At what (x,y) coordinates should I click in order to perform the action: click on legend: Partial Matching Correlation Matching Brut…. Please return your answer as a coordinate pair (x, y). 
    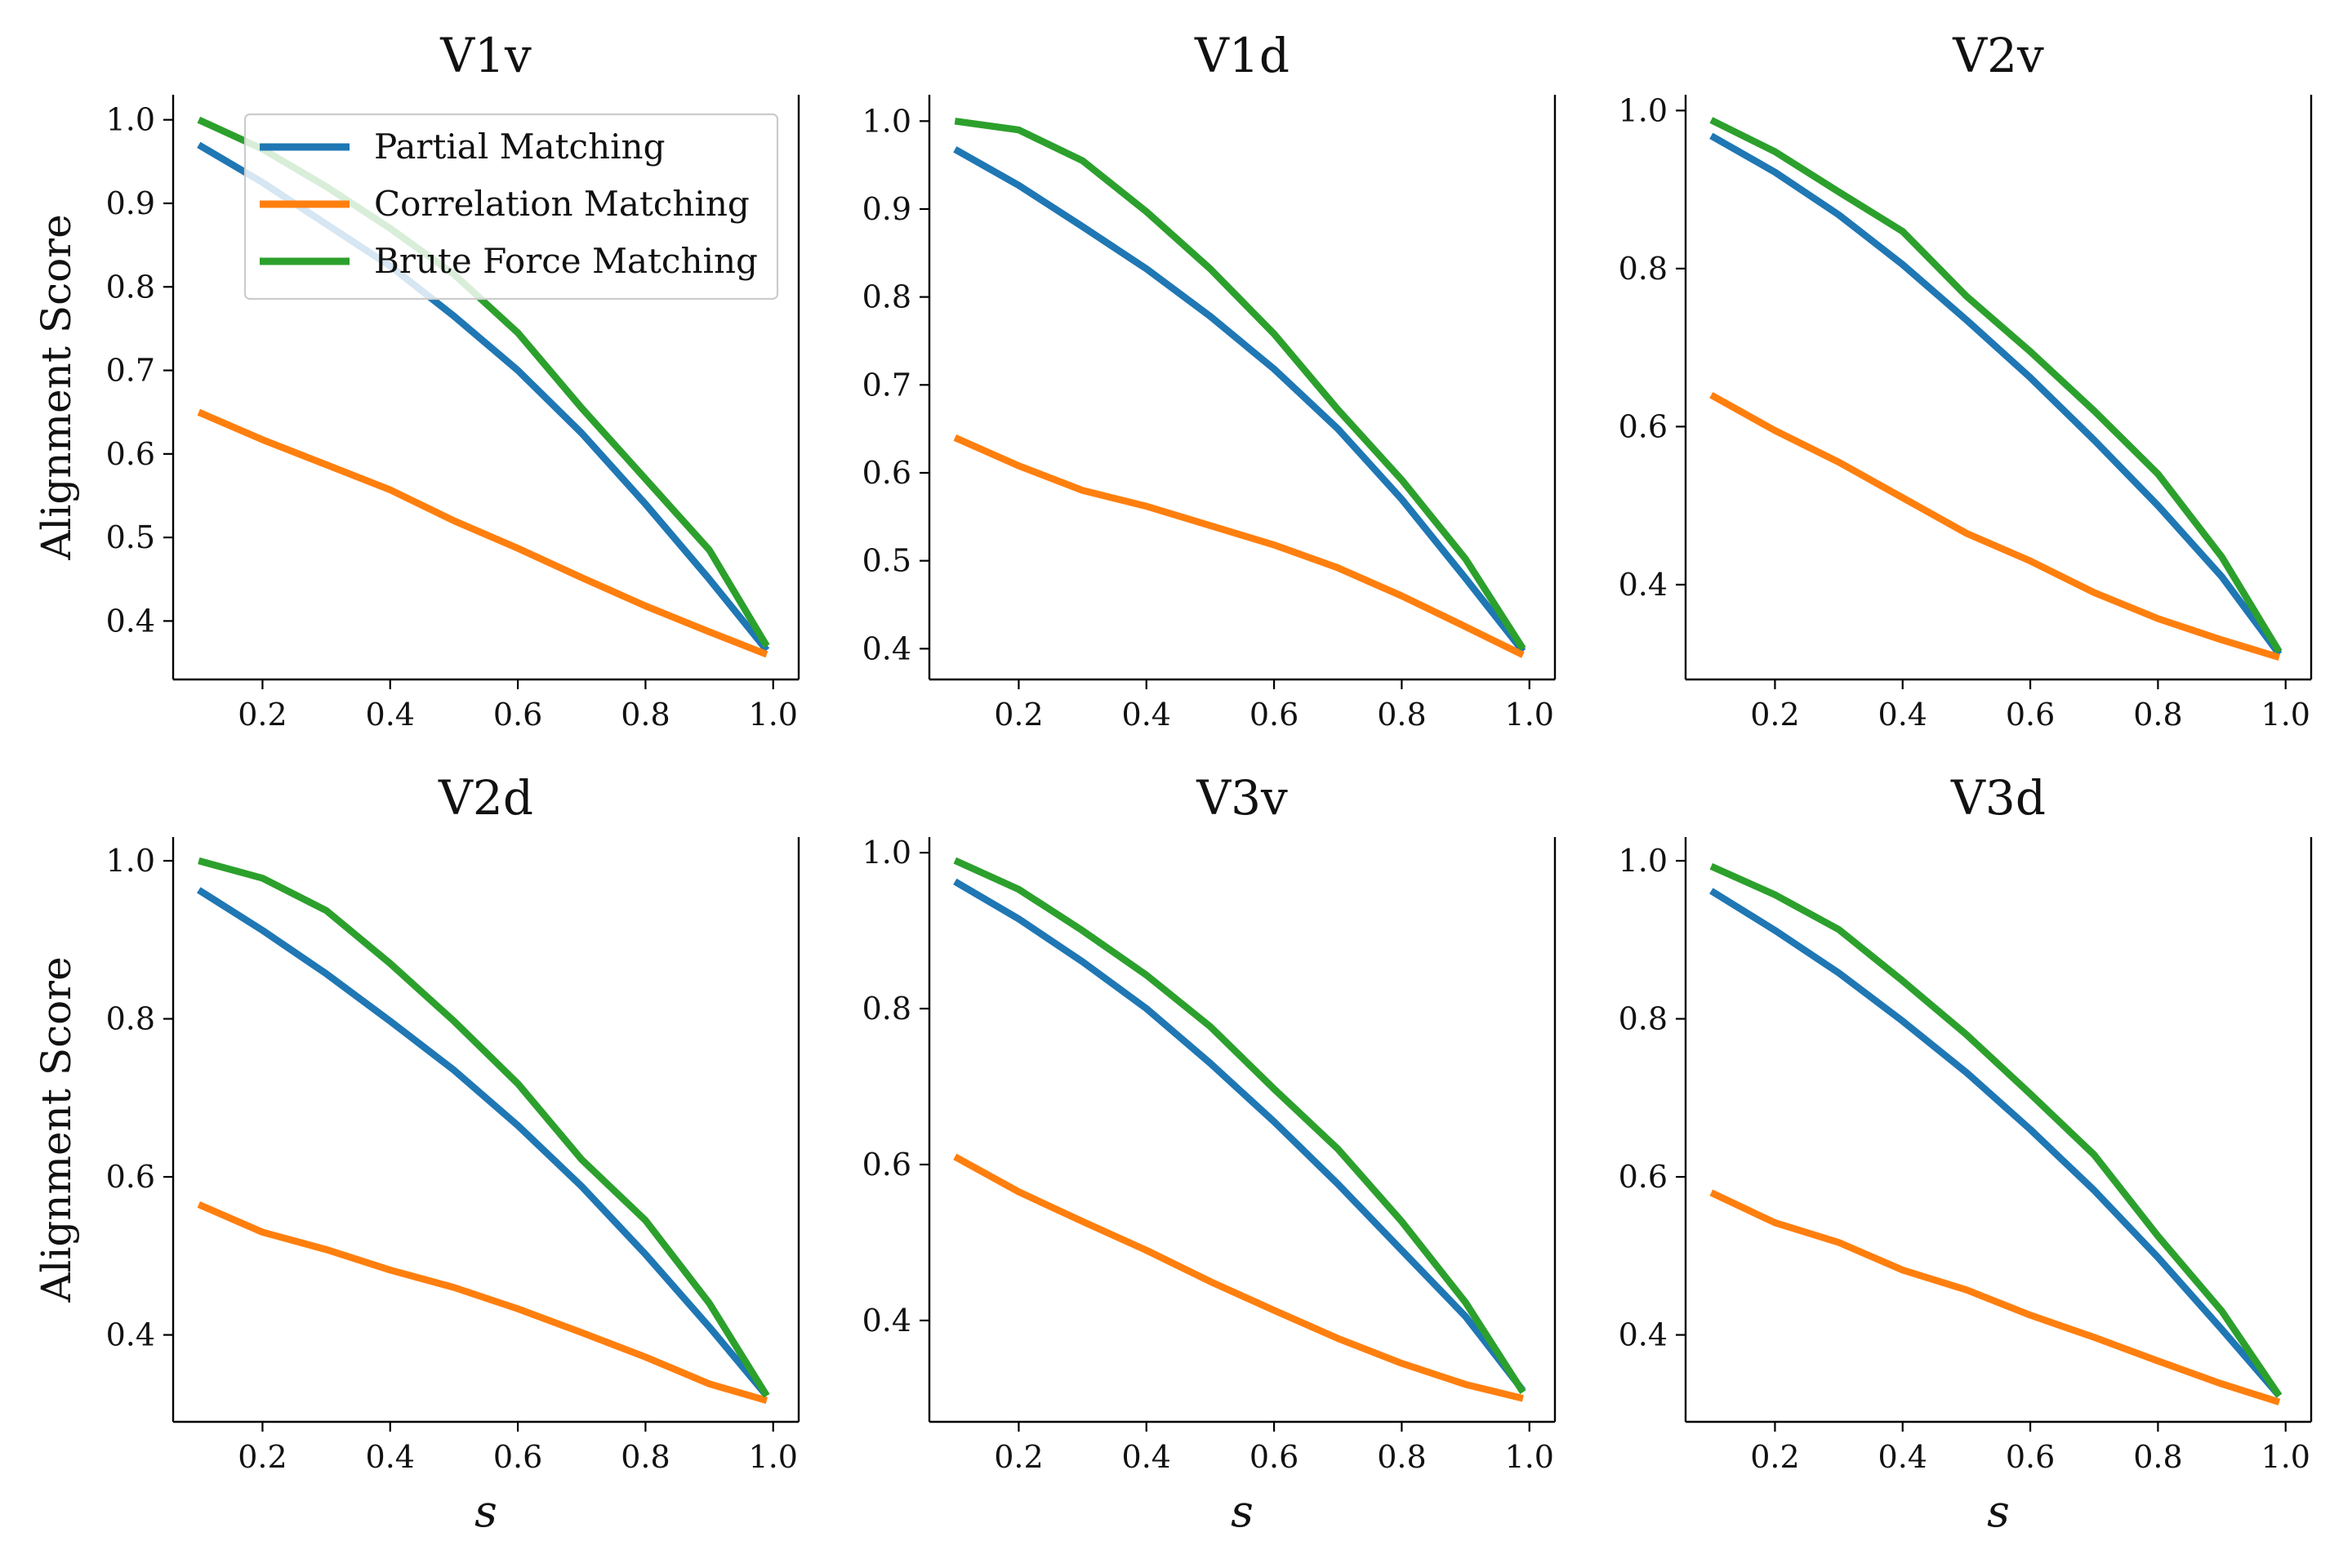
    Looking at the image, I should click on (511, 207).